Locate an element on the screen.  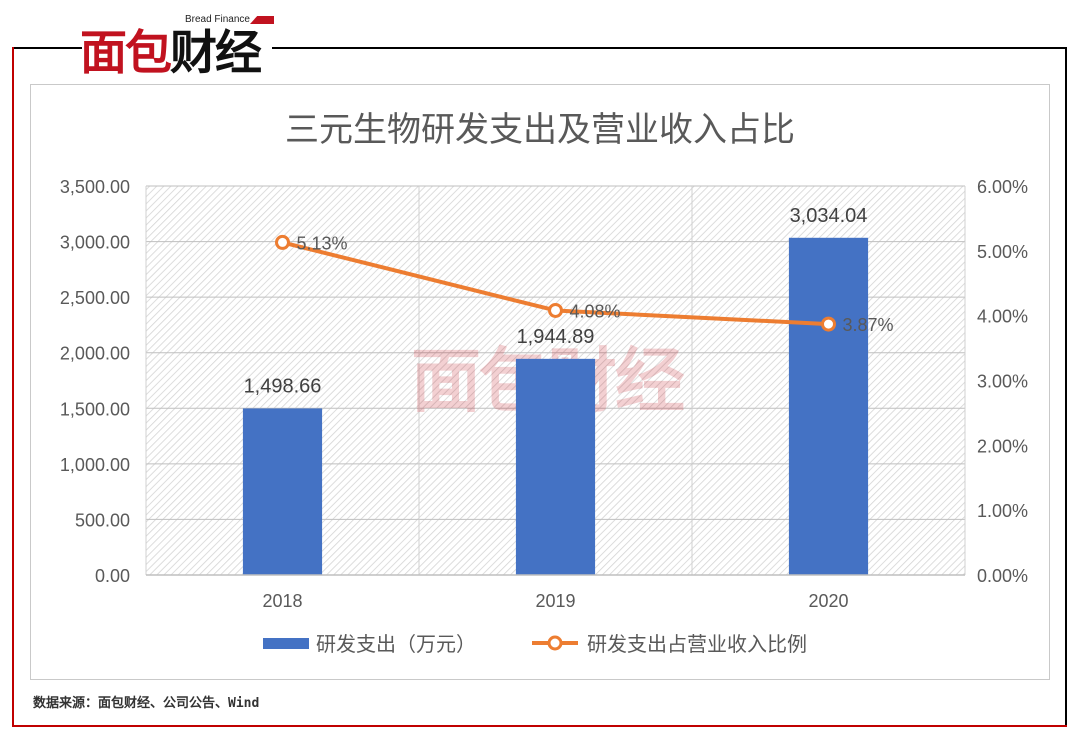
bar-data-label: 1,498.66 is located at coordinates (283, 386).